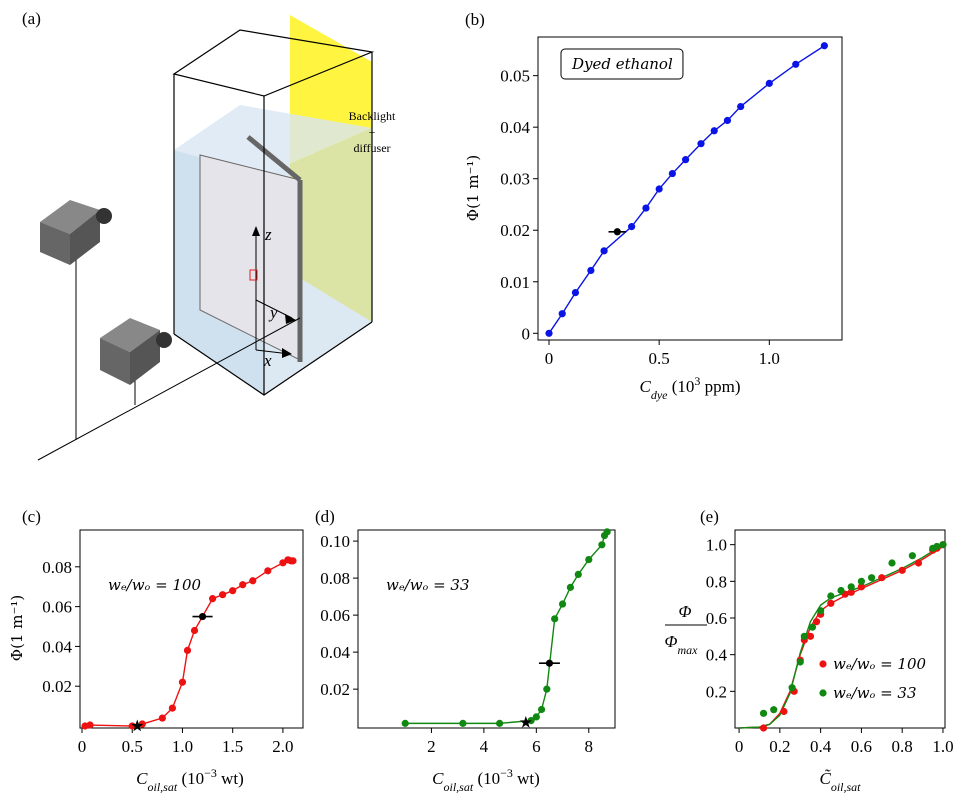 The width and height of the screenshot is (964, 802). What do you see at coordinates (659, 358) in the screenshot?
I see `x-tick-label: 0.5` at bounding box center [659, 358].